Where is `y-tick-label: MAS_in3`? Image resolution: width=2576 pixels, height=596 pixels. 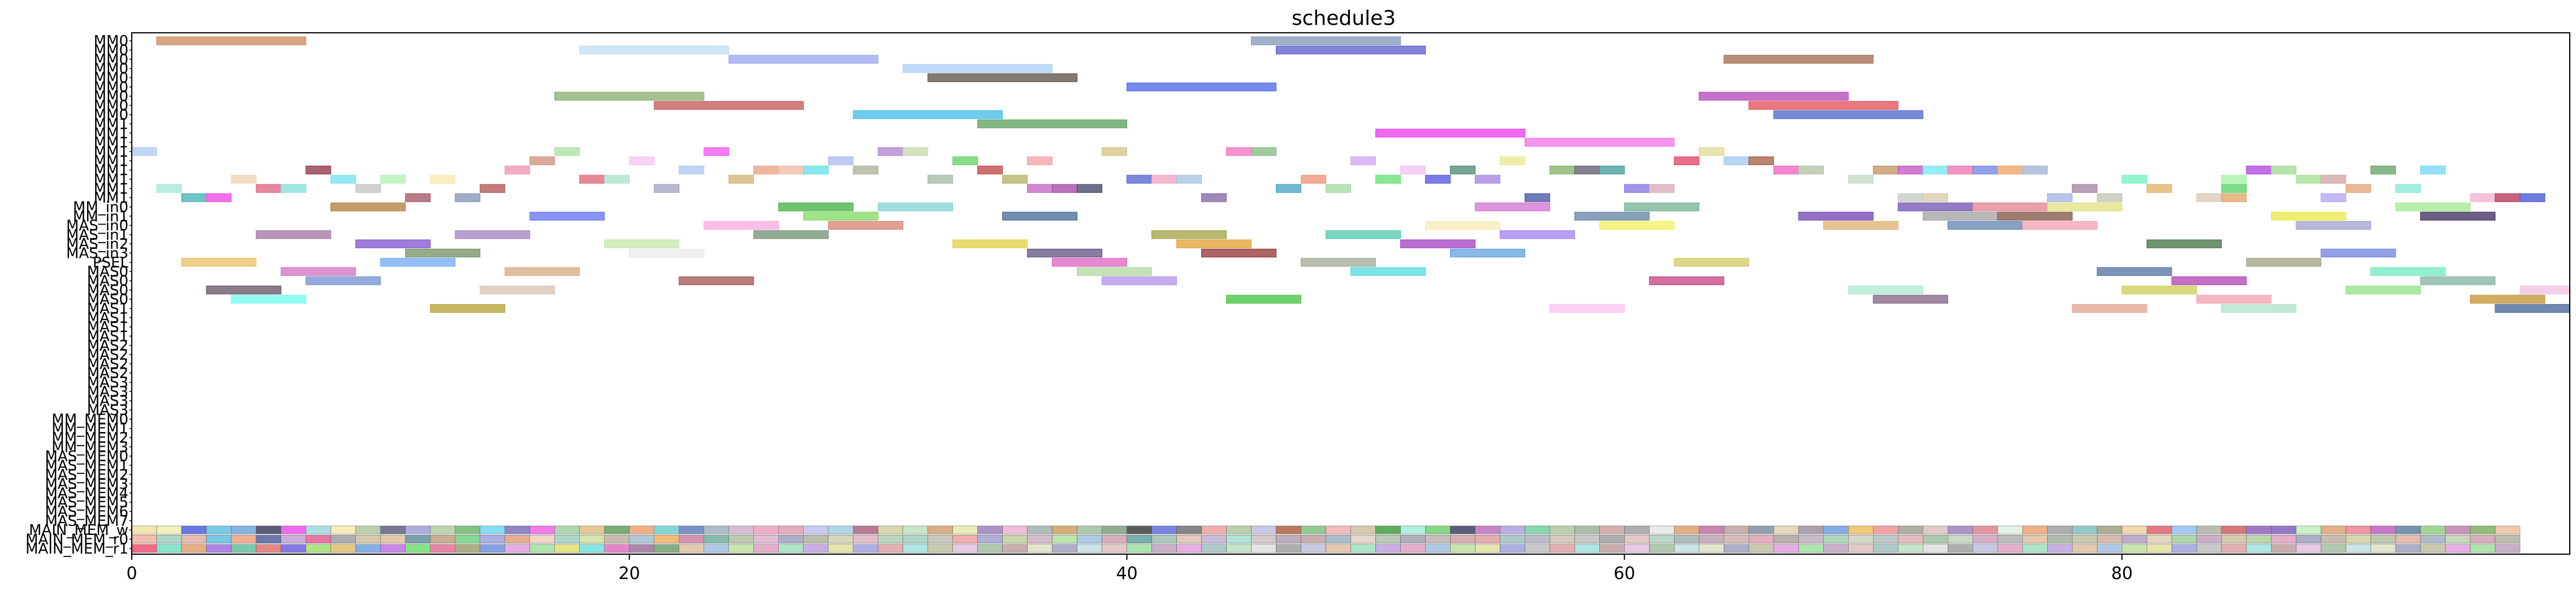
y-tick-label: MAS_in3 is located at coordinates (97, 253).